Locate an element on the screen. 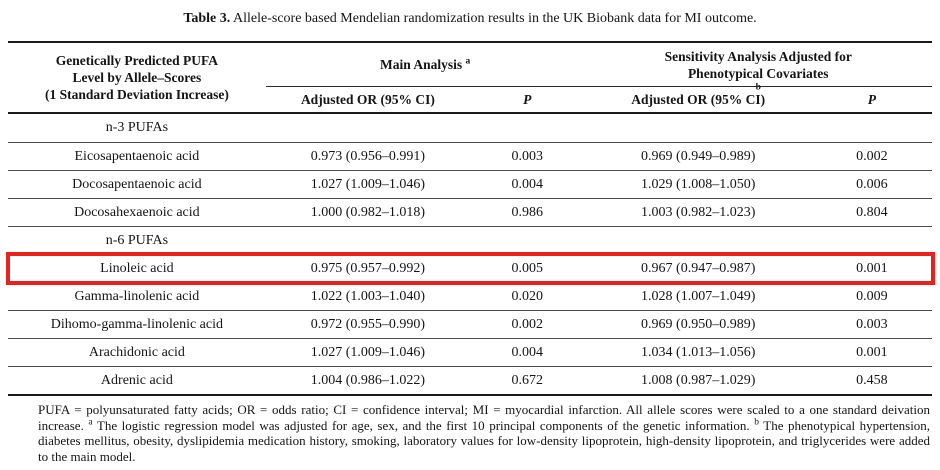  main-or-value: 1.004 (0.986–1.022) is located at coordinates (368, 380).